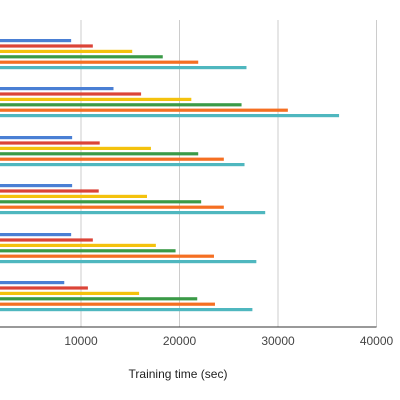 Image resolution: width=400 pixels, height=400 pixels. What do you see at coordinates (46, 46) in the screenshot?
I see `bar-g1-s2` at bounding box center [46, 46].